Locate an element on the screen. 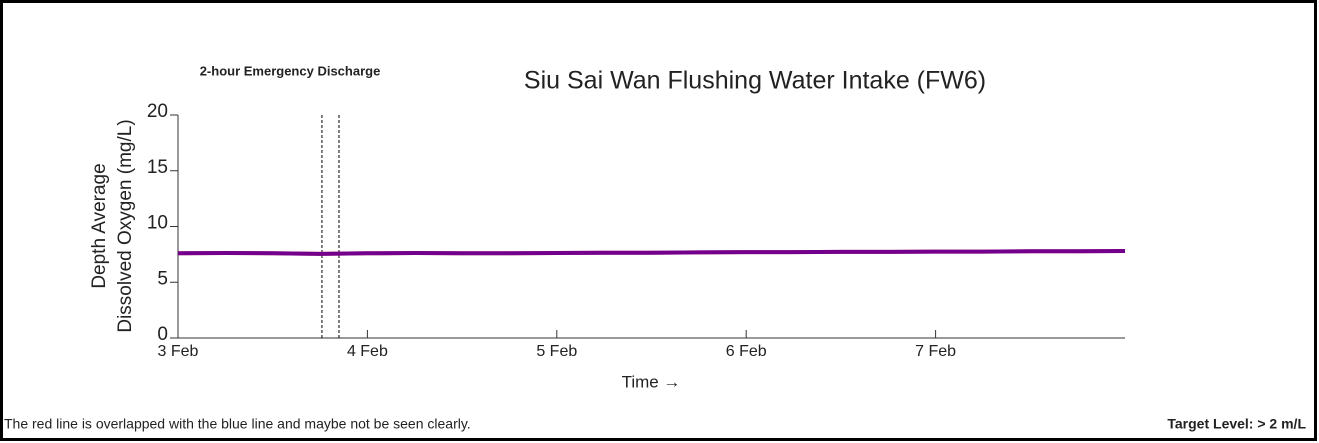 This screenshot has width=1319, height=443. target-level: Target Level: > 2 m/L is located at coordinates (1236, 424).